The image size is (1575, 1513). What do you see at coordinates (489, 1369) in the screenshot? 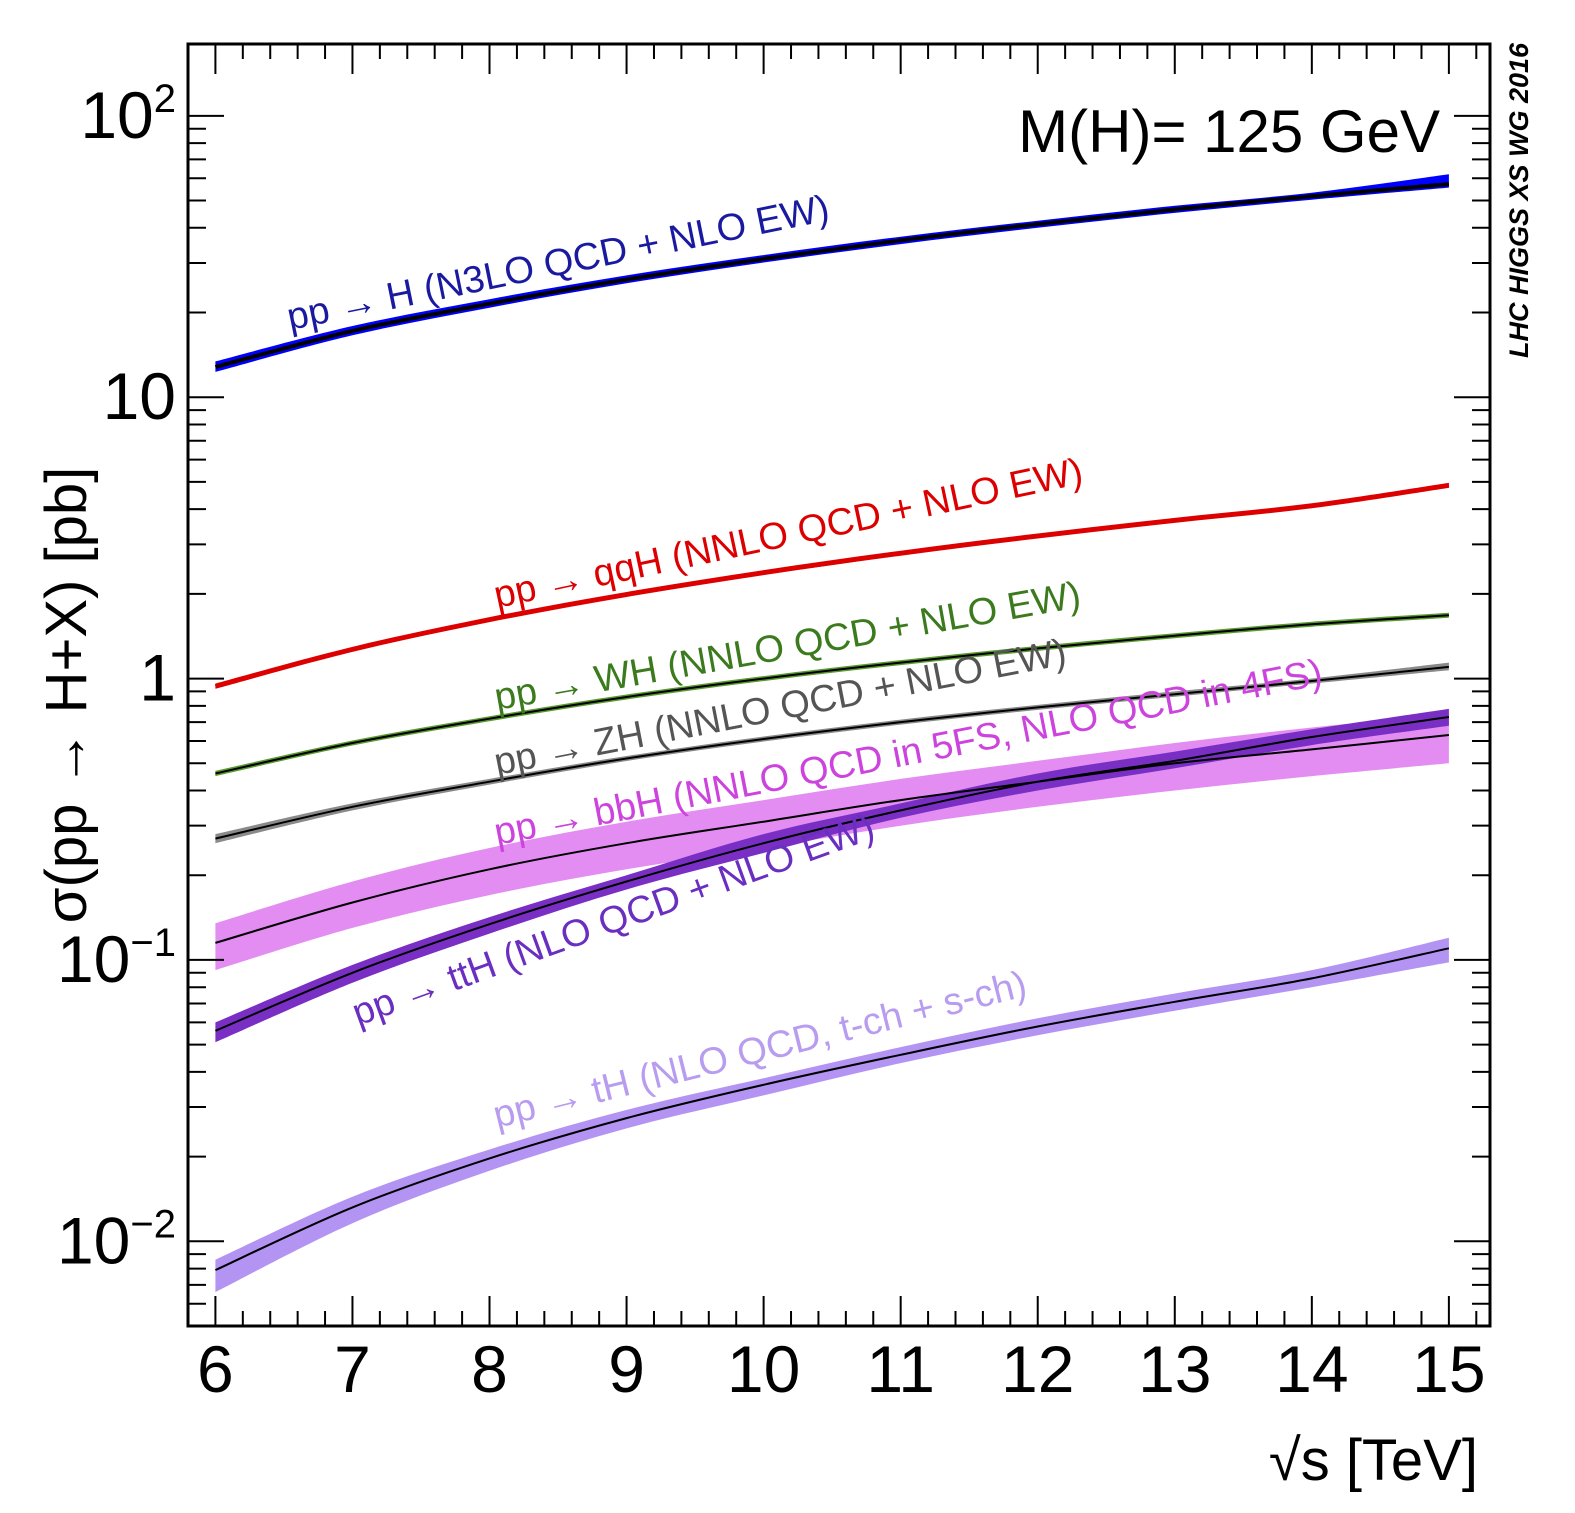
I see `x-tick-label: 8` at bounding box center [489, 1369].